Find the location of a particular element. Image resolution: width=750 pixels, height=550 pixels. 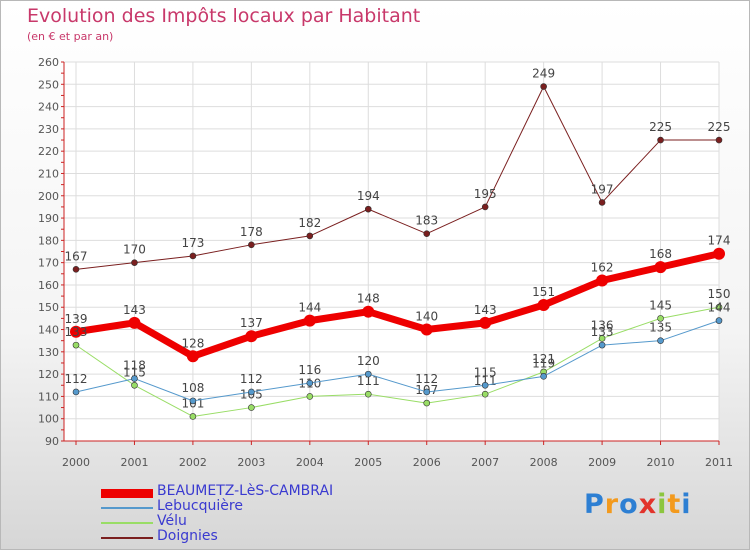

legend-label: Vélu is located at coordinates (172, 521).